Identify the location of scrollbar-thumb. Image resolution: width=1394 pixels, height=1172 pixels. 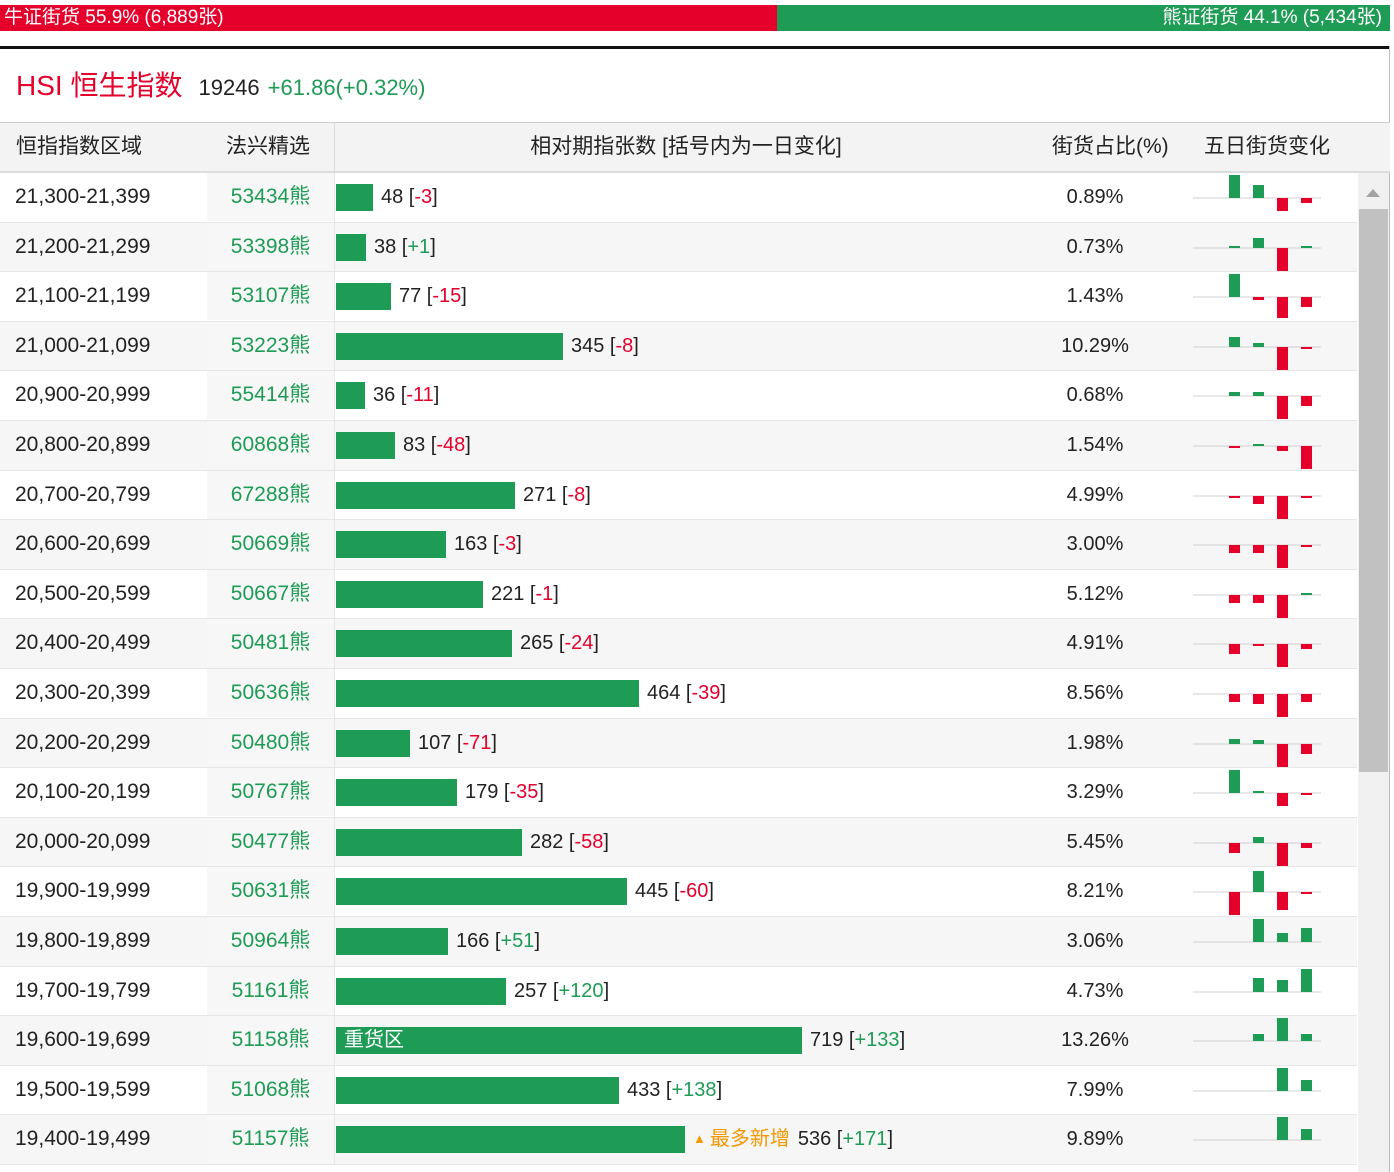
(1373, 490).